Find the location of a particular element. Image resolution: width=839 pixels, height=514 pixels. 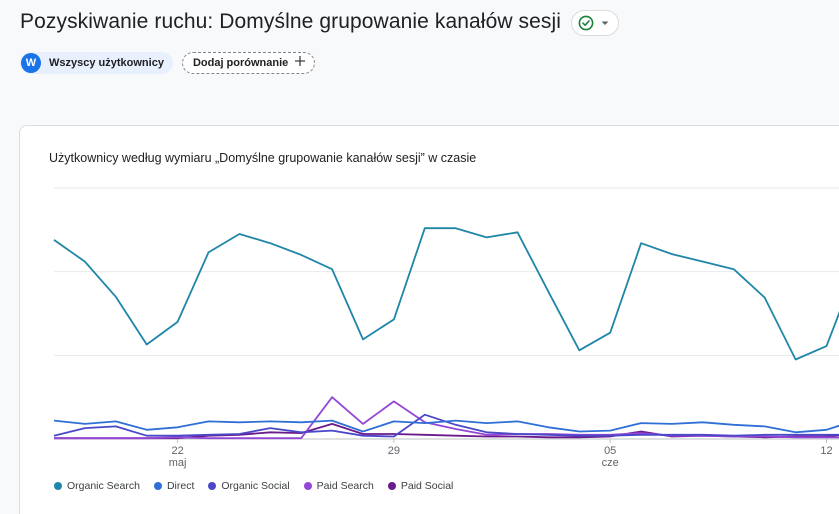

legend-label: Organic Search is located at coordinates (103, 486).